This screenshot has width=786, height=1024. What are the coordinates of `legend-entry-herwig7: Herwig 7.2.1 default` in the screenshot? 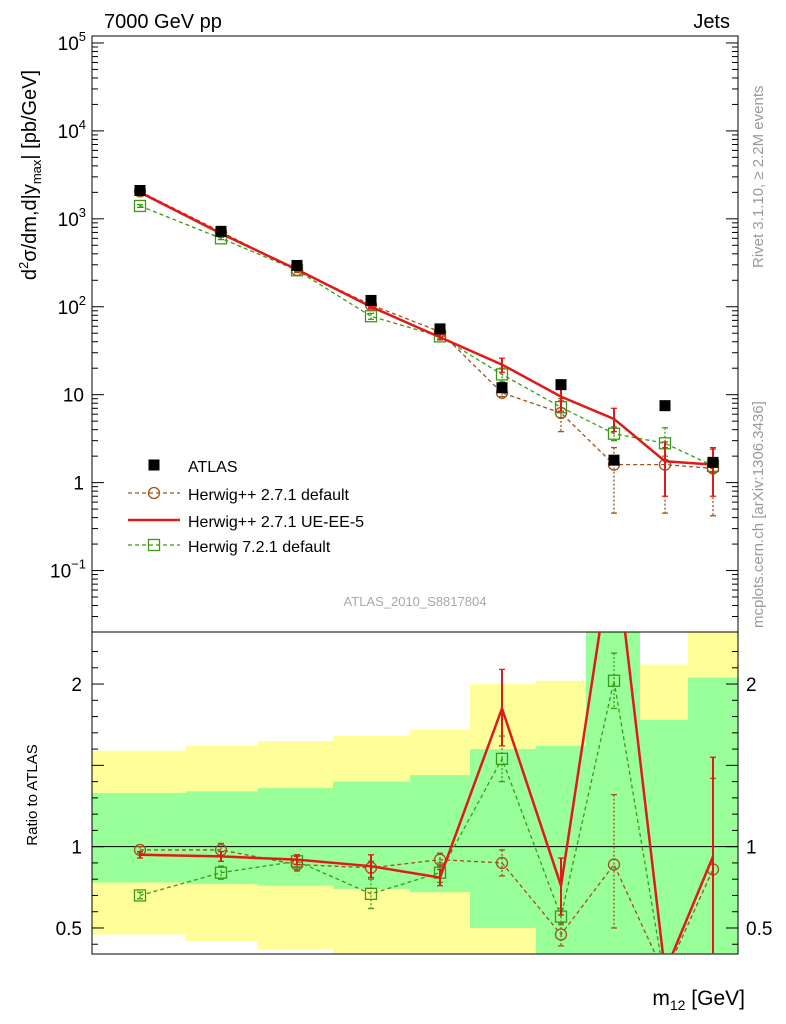 It's located at (229, 547).